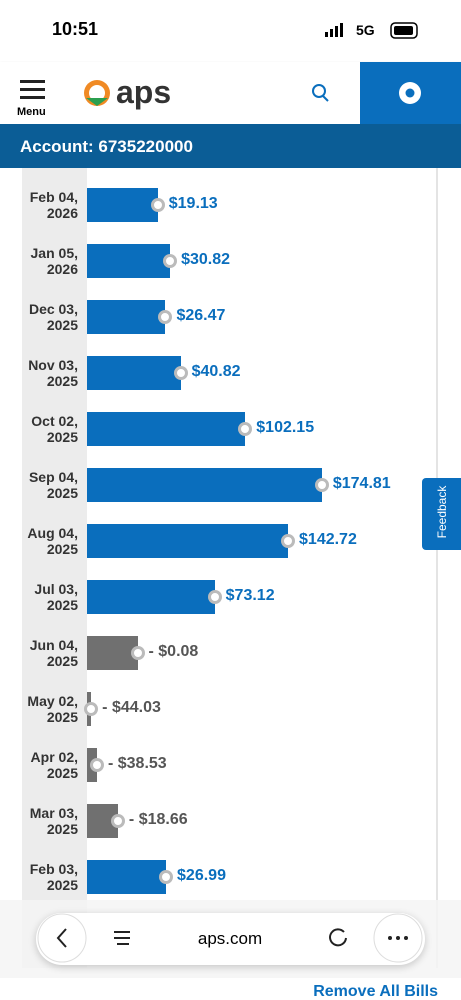 The height and width of the screenshot is (1000, 461). I want to click on value-label: - $38.53, so click(137, 763).